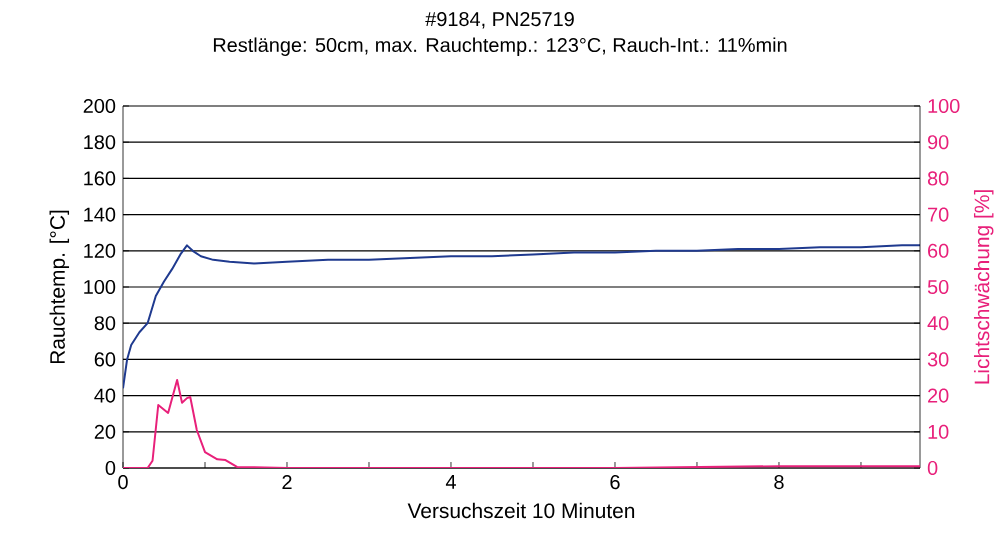 The image size is (1008, 549). I want to click on x-tick-label: 0, so click(123, 482).